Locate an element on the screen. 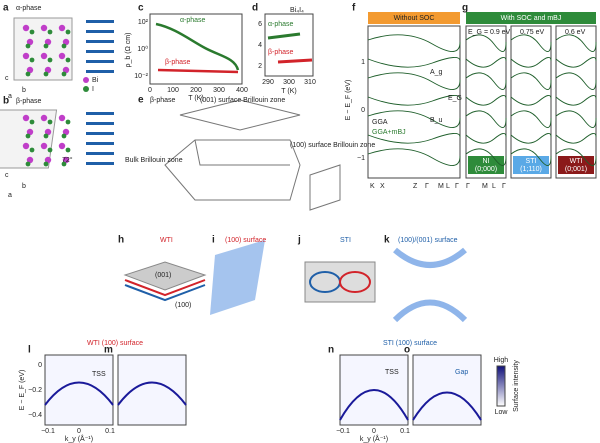  panel-title: β-phase is located at coordinates (163, 100).